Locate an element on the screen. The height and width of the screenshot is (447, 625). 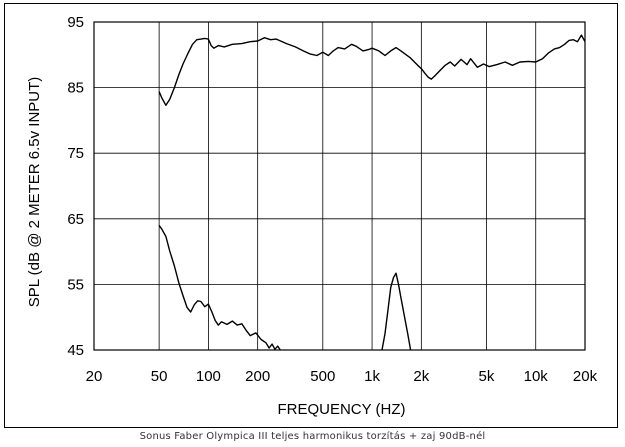
x-tick-label: 2k is located at coordinates (421, 376).